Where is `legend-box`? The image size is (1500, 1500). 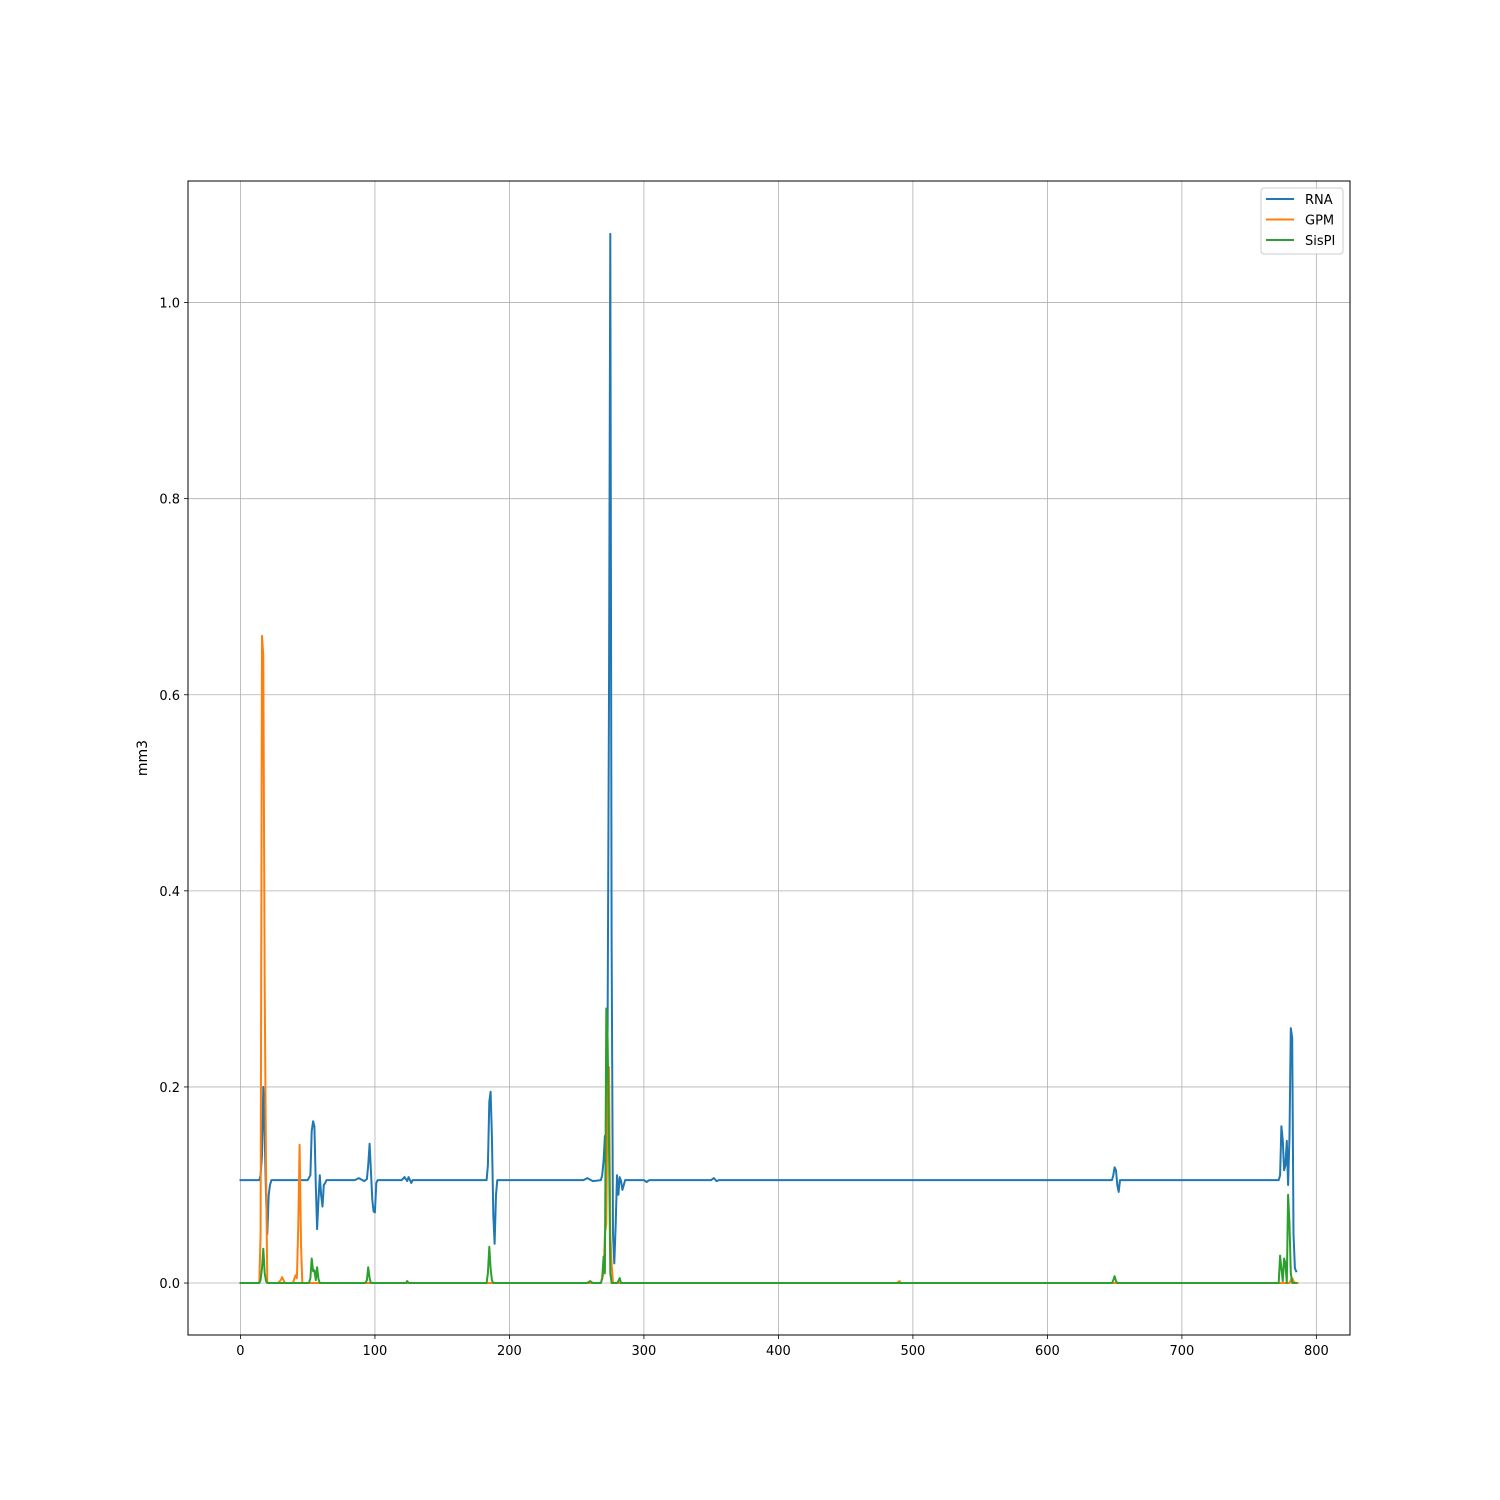 legend-box is located at coordinates (1302, 221).